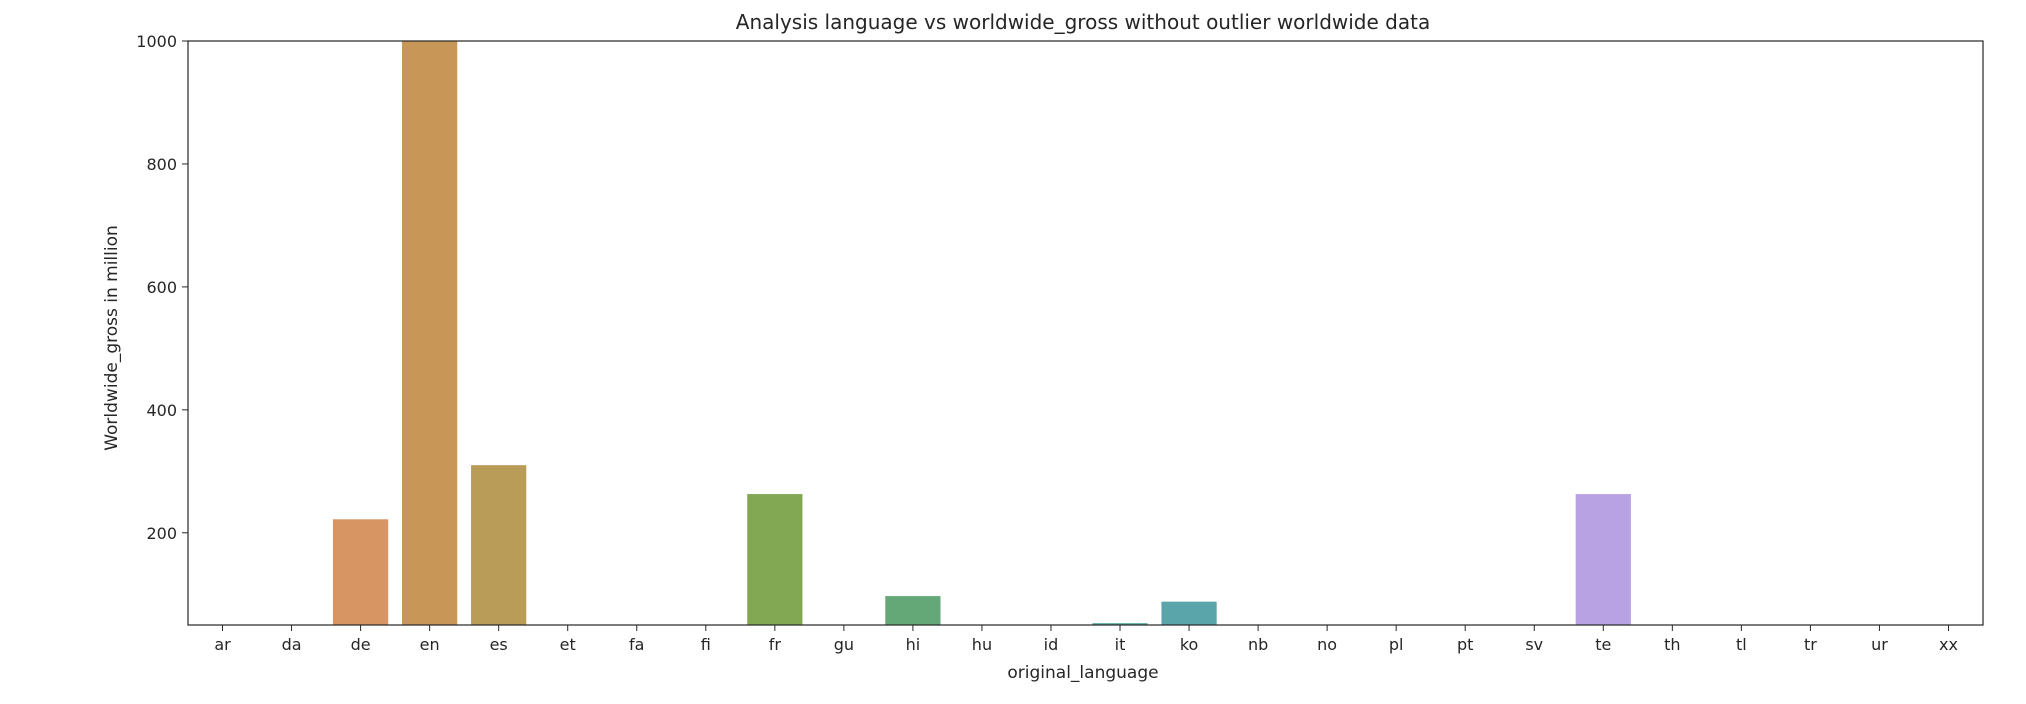  I want to click on x-tick-label: te, so click(1603, 644).